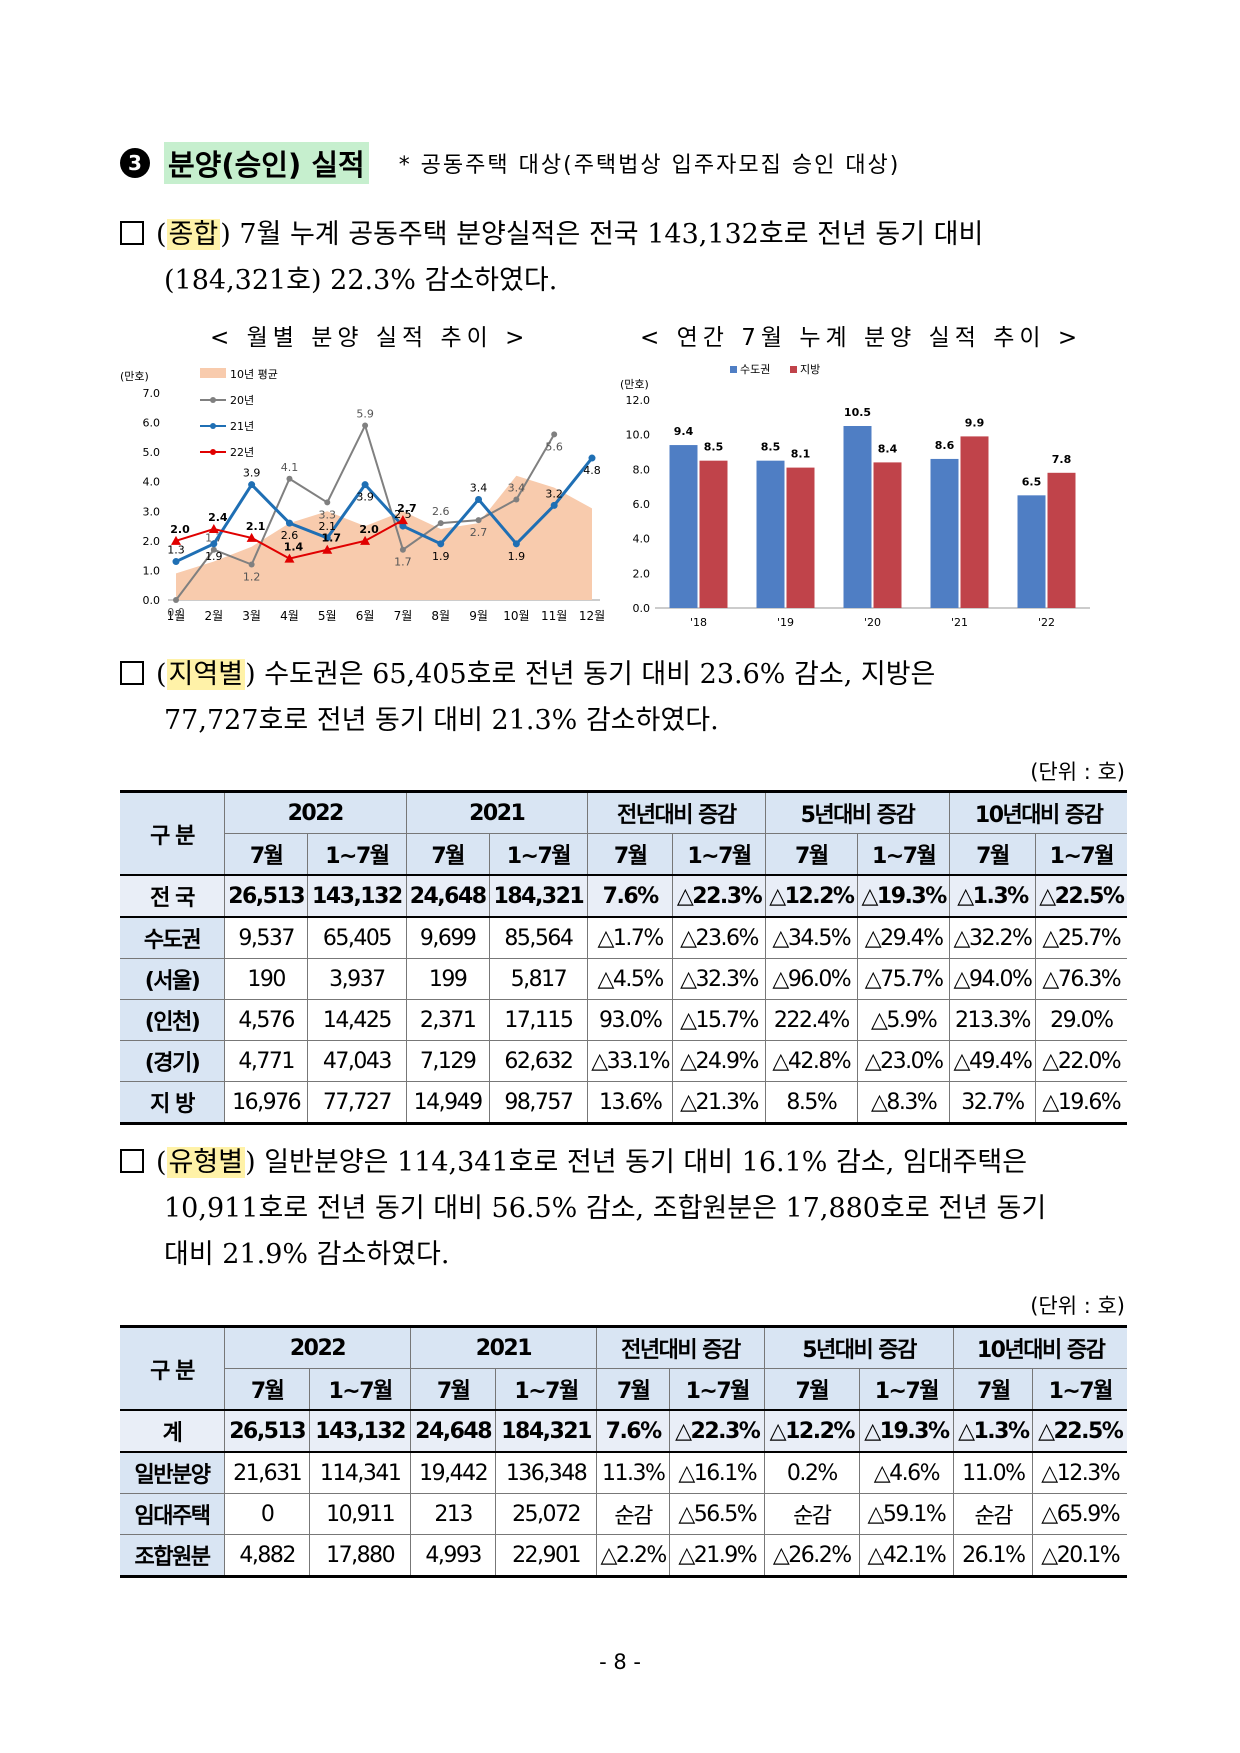 This screenshot has height=1753, width=1240. Describe the element at coordinates (993, 1555) in the screenshot. I see `table-cell: 26.1%` at that location.